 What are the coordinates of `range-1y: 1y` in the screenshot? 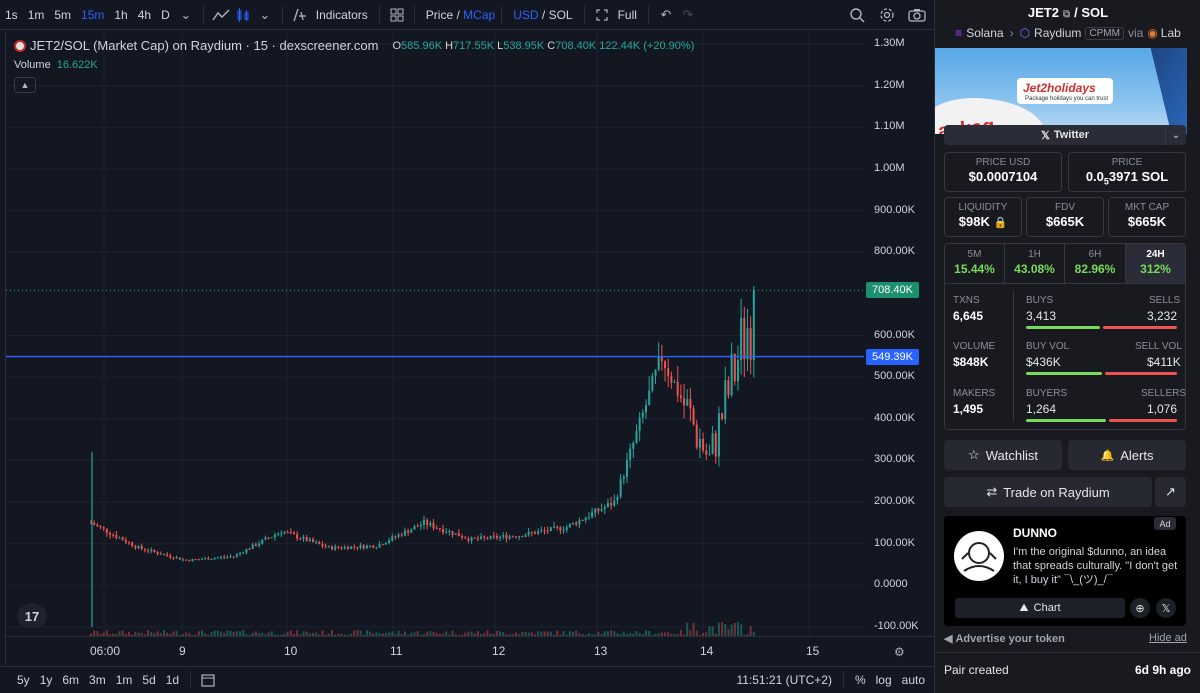 It's located at (46, 680).